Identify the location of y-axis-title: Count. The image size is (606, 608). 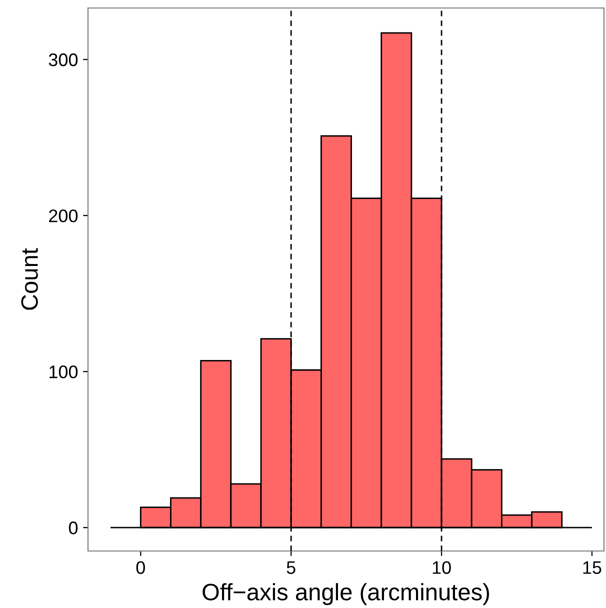
(29, 279).